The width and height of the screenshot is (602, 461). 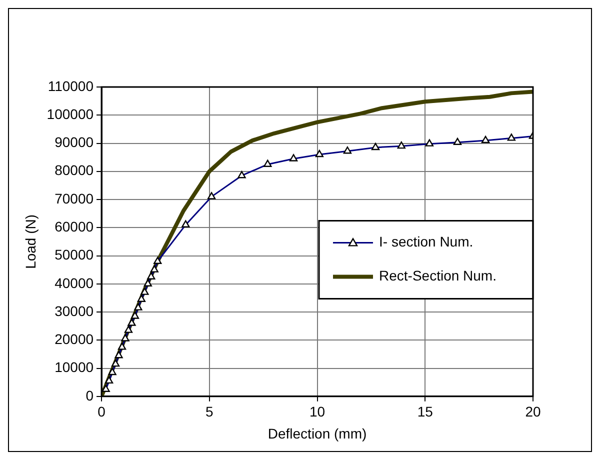 I want to click on x-axis-title: Deflection (mm), so click(x=317, y=433).